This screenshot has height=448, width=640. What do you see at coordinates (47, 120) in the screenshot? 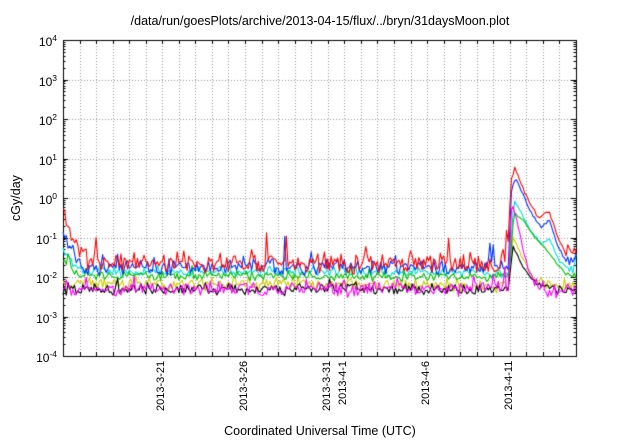
I see `y-tick-label: 10²` at bounding box center [47, 120].